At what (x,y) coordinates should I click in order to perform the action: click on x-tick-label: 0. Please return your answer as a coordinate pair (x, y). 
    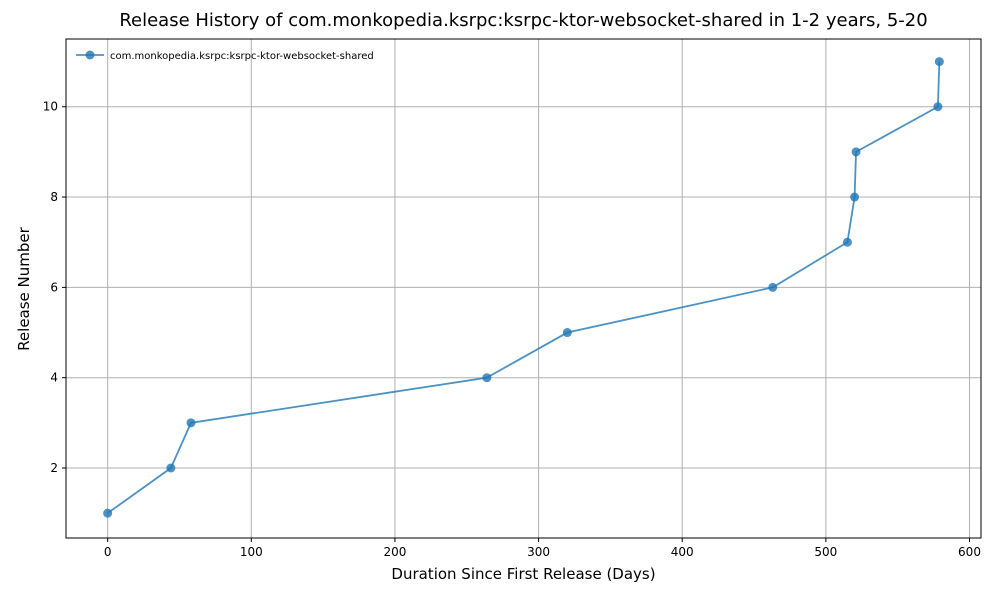
    Looking at the image, I should click on (108, 552).